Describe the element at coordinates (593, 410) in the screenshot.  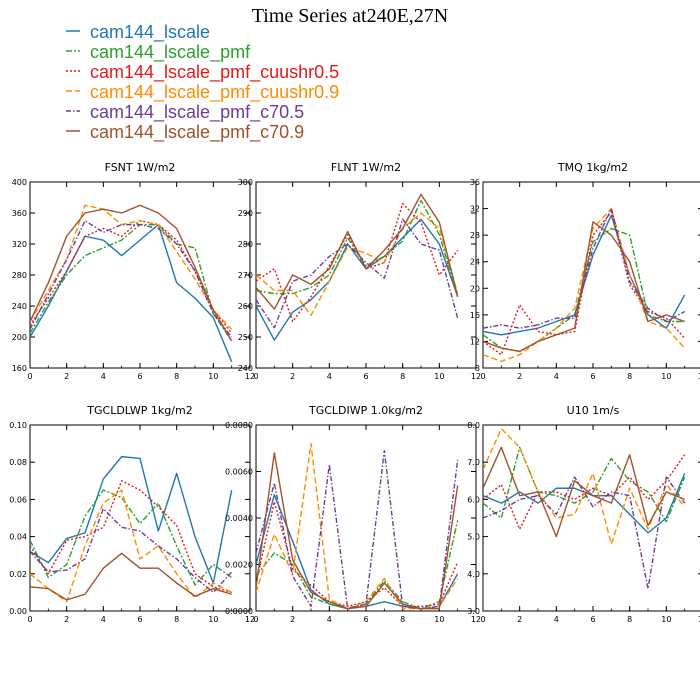
I see `panel-title: U10 1m/s` at that location.